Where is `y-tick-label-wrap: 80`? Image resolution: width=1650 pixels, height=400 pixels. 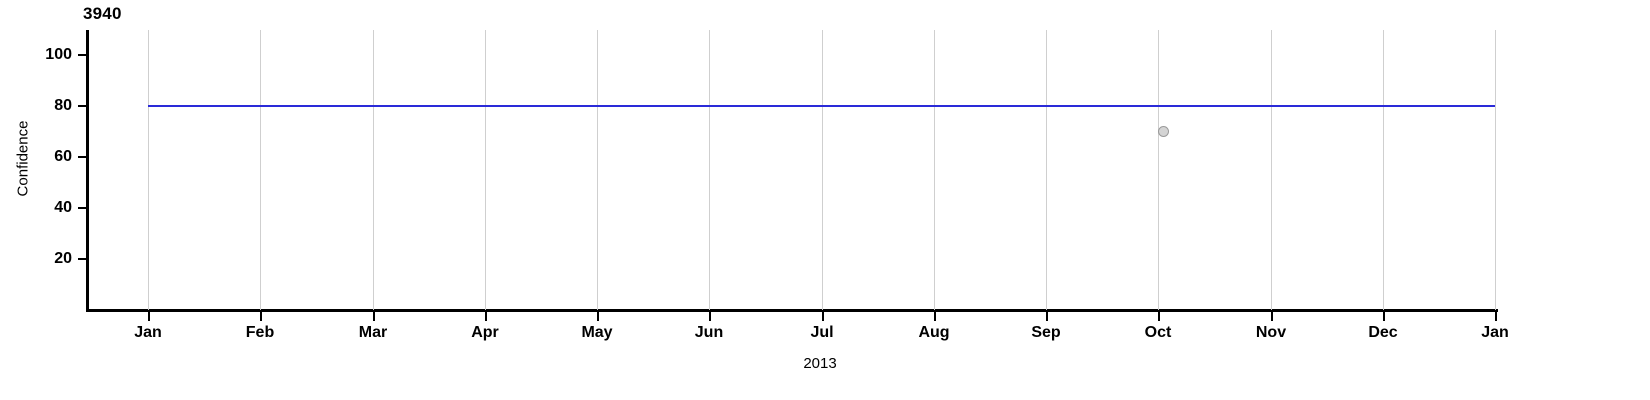
y-tick-label-wrap: 80 is located at coordinates (37, 110).